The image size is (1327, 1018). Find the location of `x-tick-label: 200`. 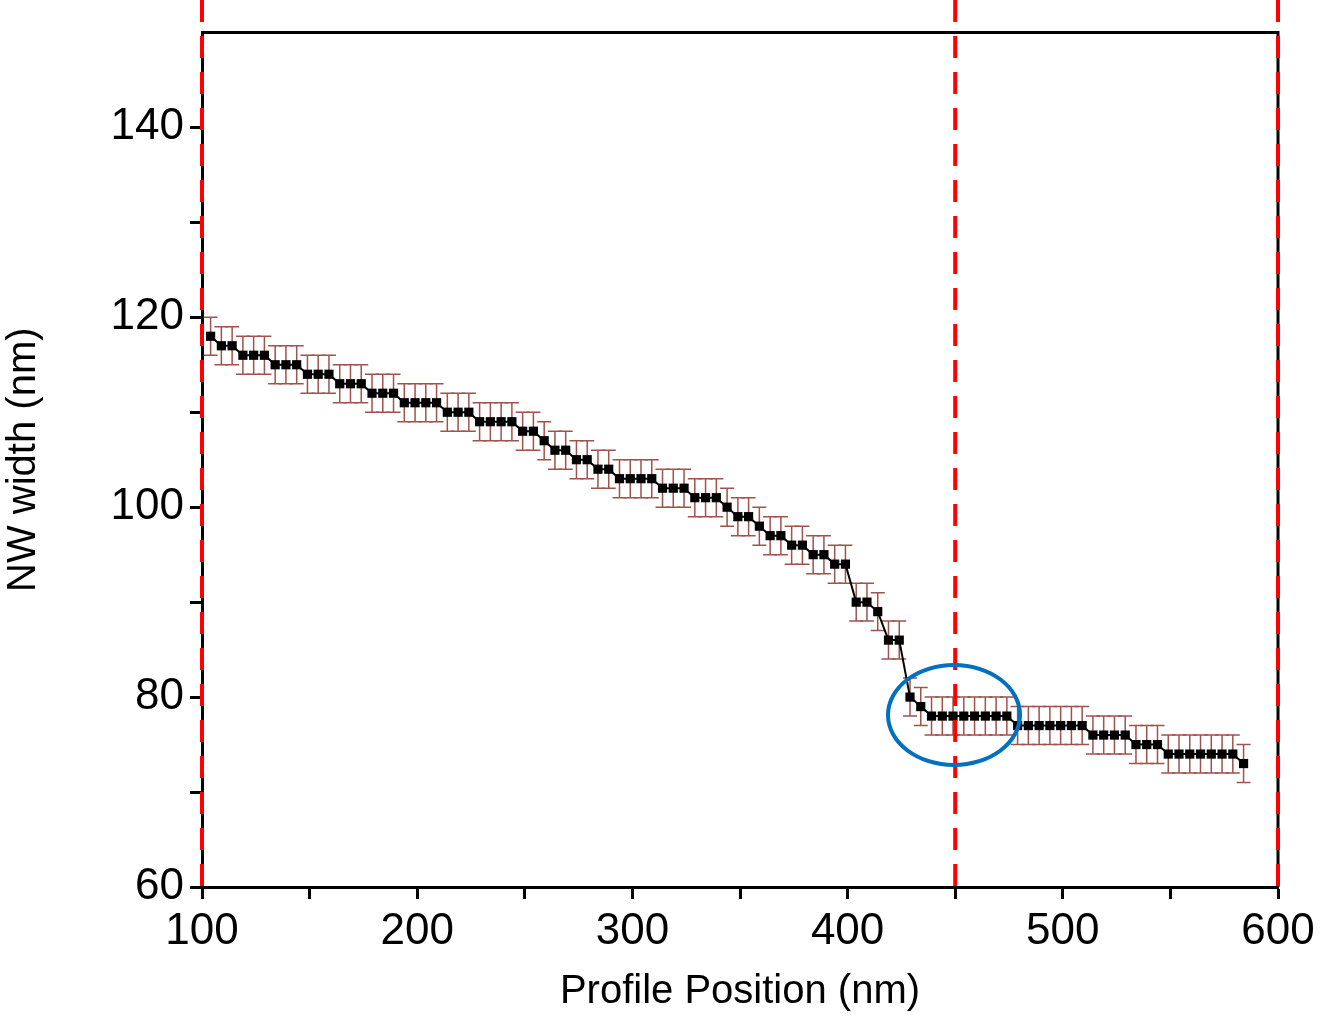

x-tick-label: 200 is located at coordinates (417, 928).